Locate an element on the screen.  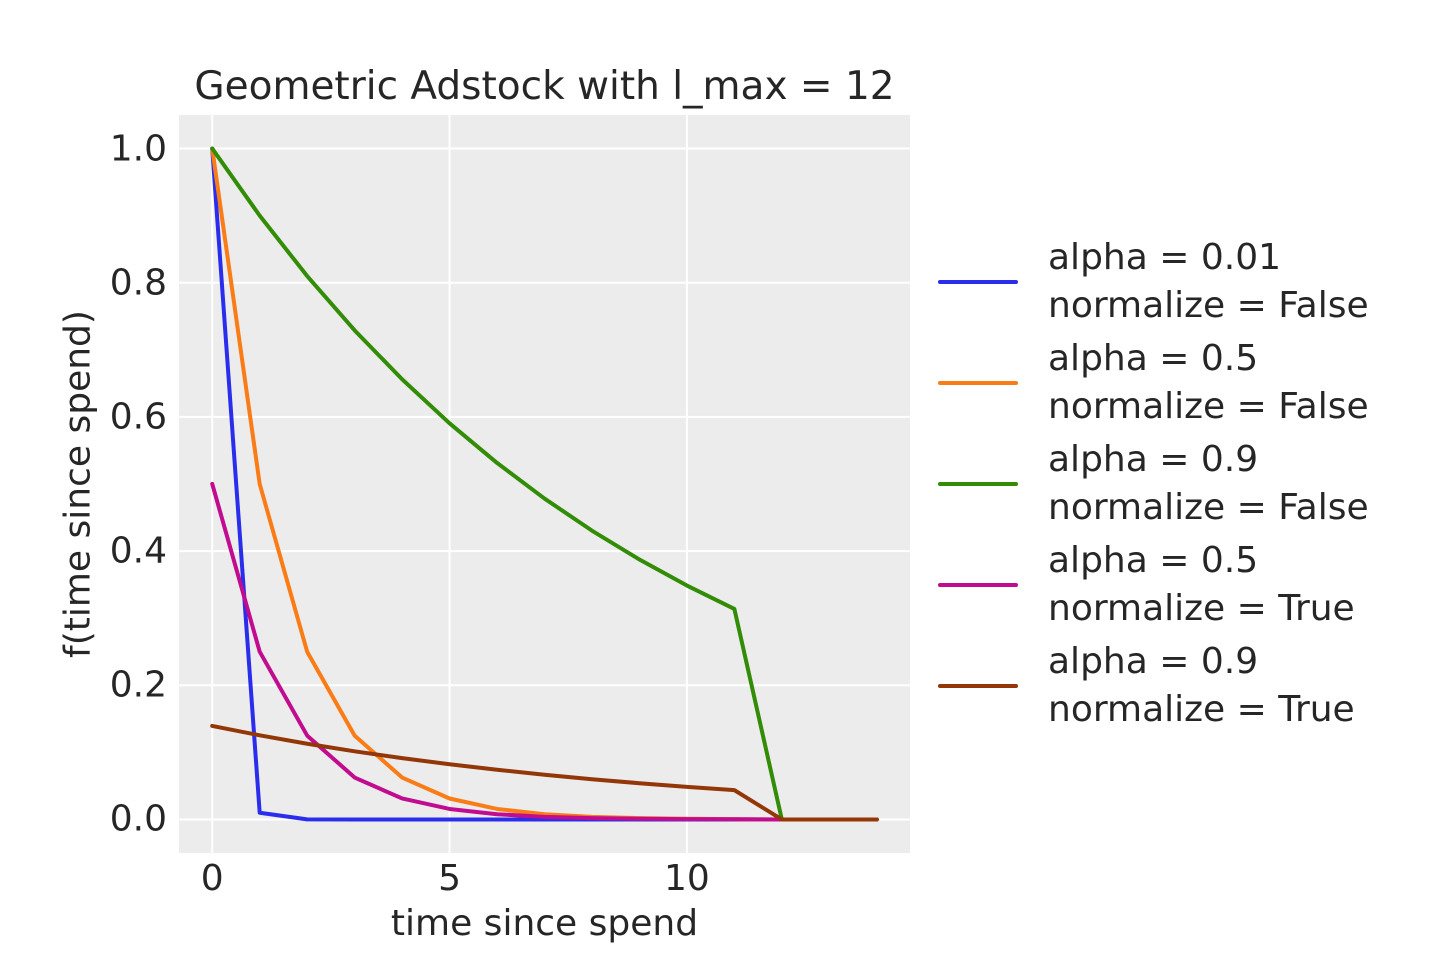
y-tick-label: 1.0 is located at coordinates (138, 149).